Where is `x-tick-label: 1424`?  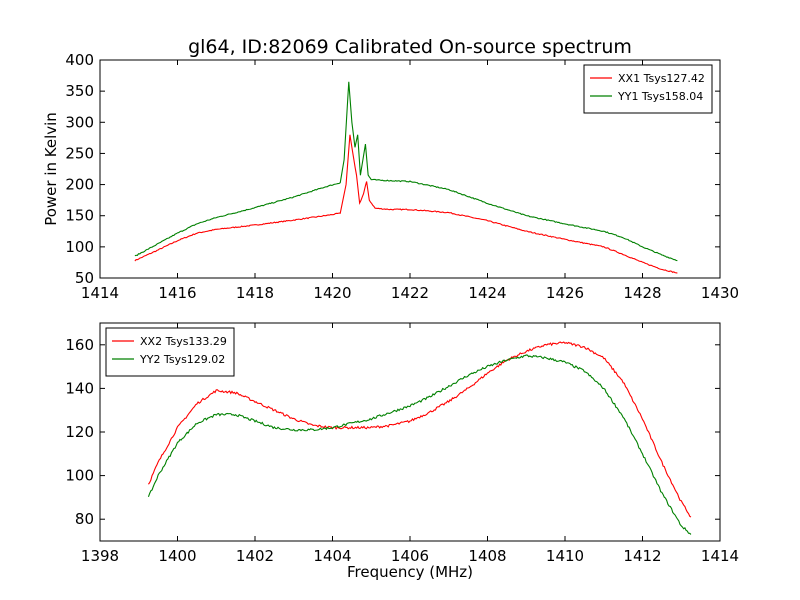 x-tick-label: 1424 is located at coordinates (487, 293).